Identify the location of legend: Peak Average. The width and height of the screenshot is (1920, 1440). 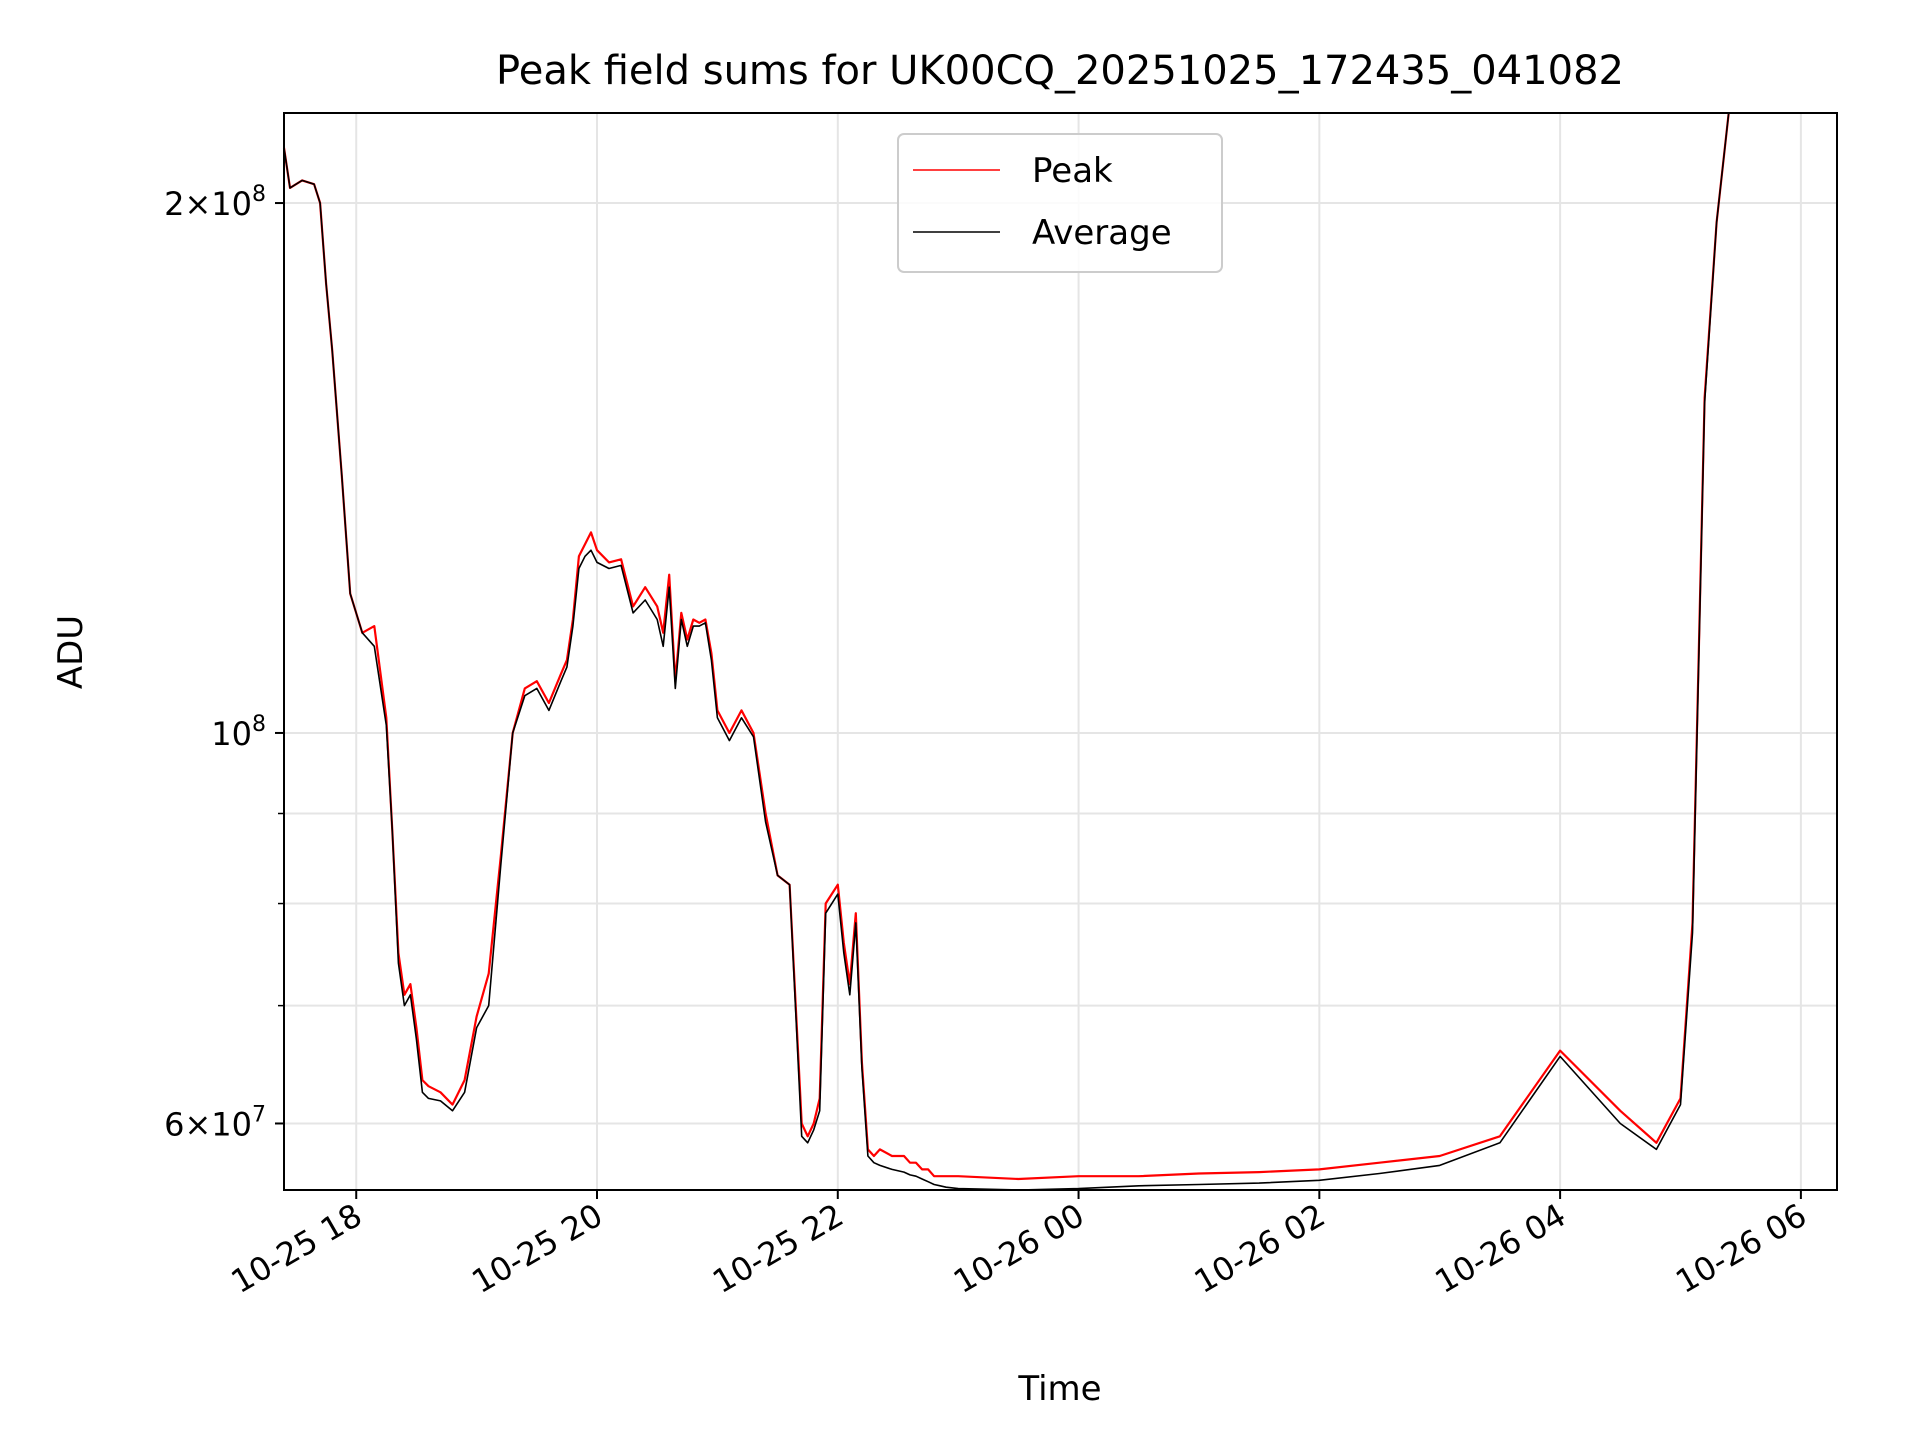
(1060, 203).